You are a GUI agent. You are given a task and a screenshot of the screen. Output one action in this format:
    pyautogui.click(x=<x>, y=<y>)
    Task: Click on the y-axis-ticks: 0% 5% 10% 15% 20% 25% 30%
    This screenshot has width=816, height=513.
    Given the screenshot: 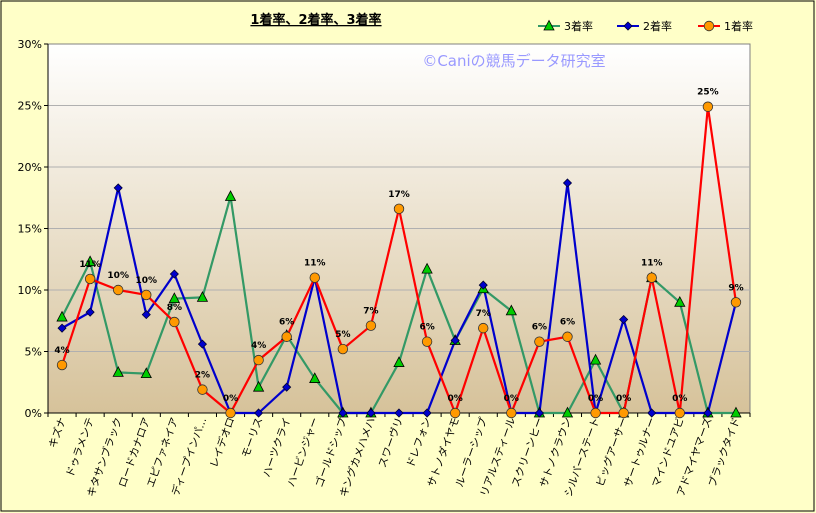 What is the action you would take?
    pyautogui.click(x=33, y=229)
    